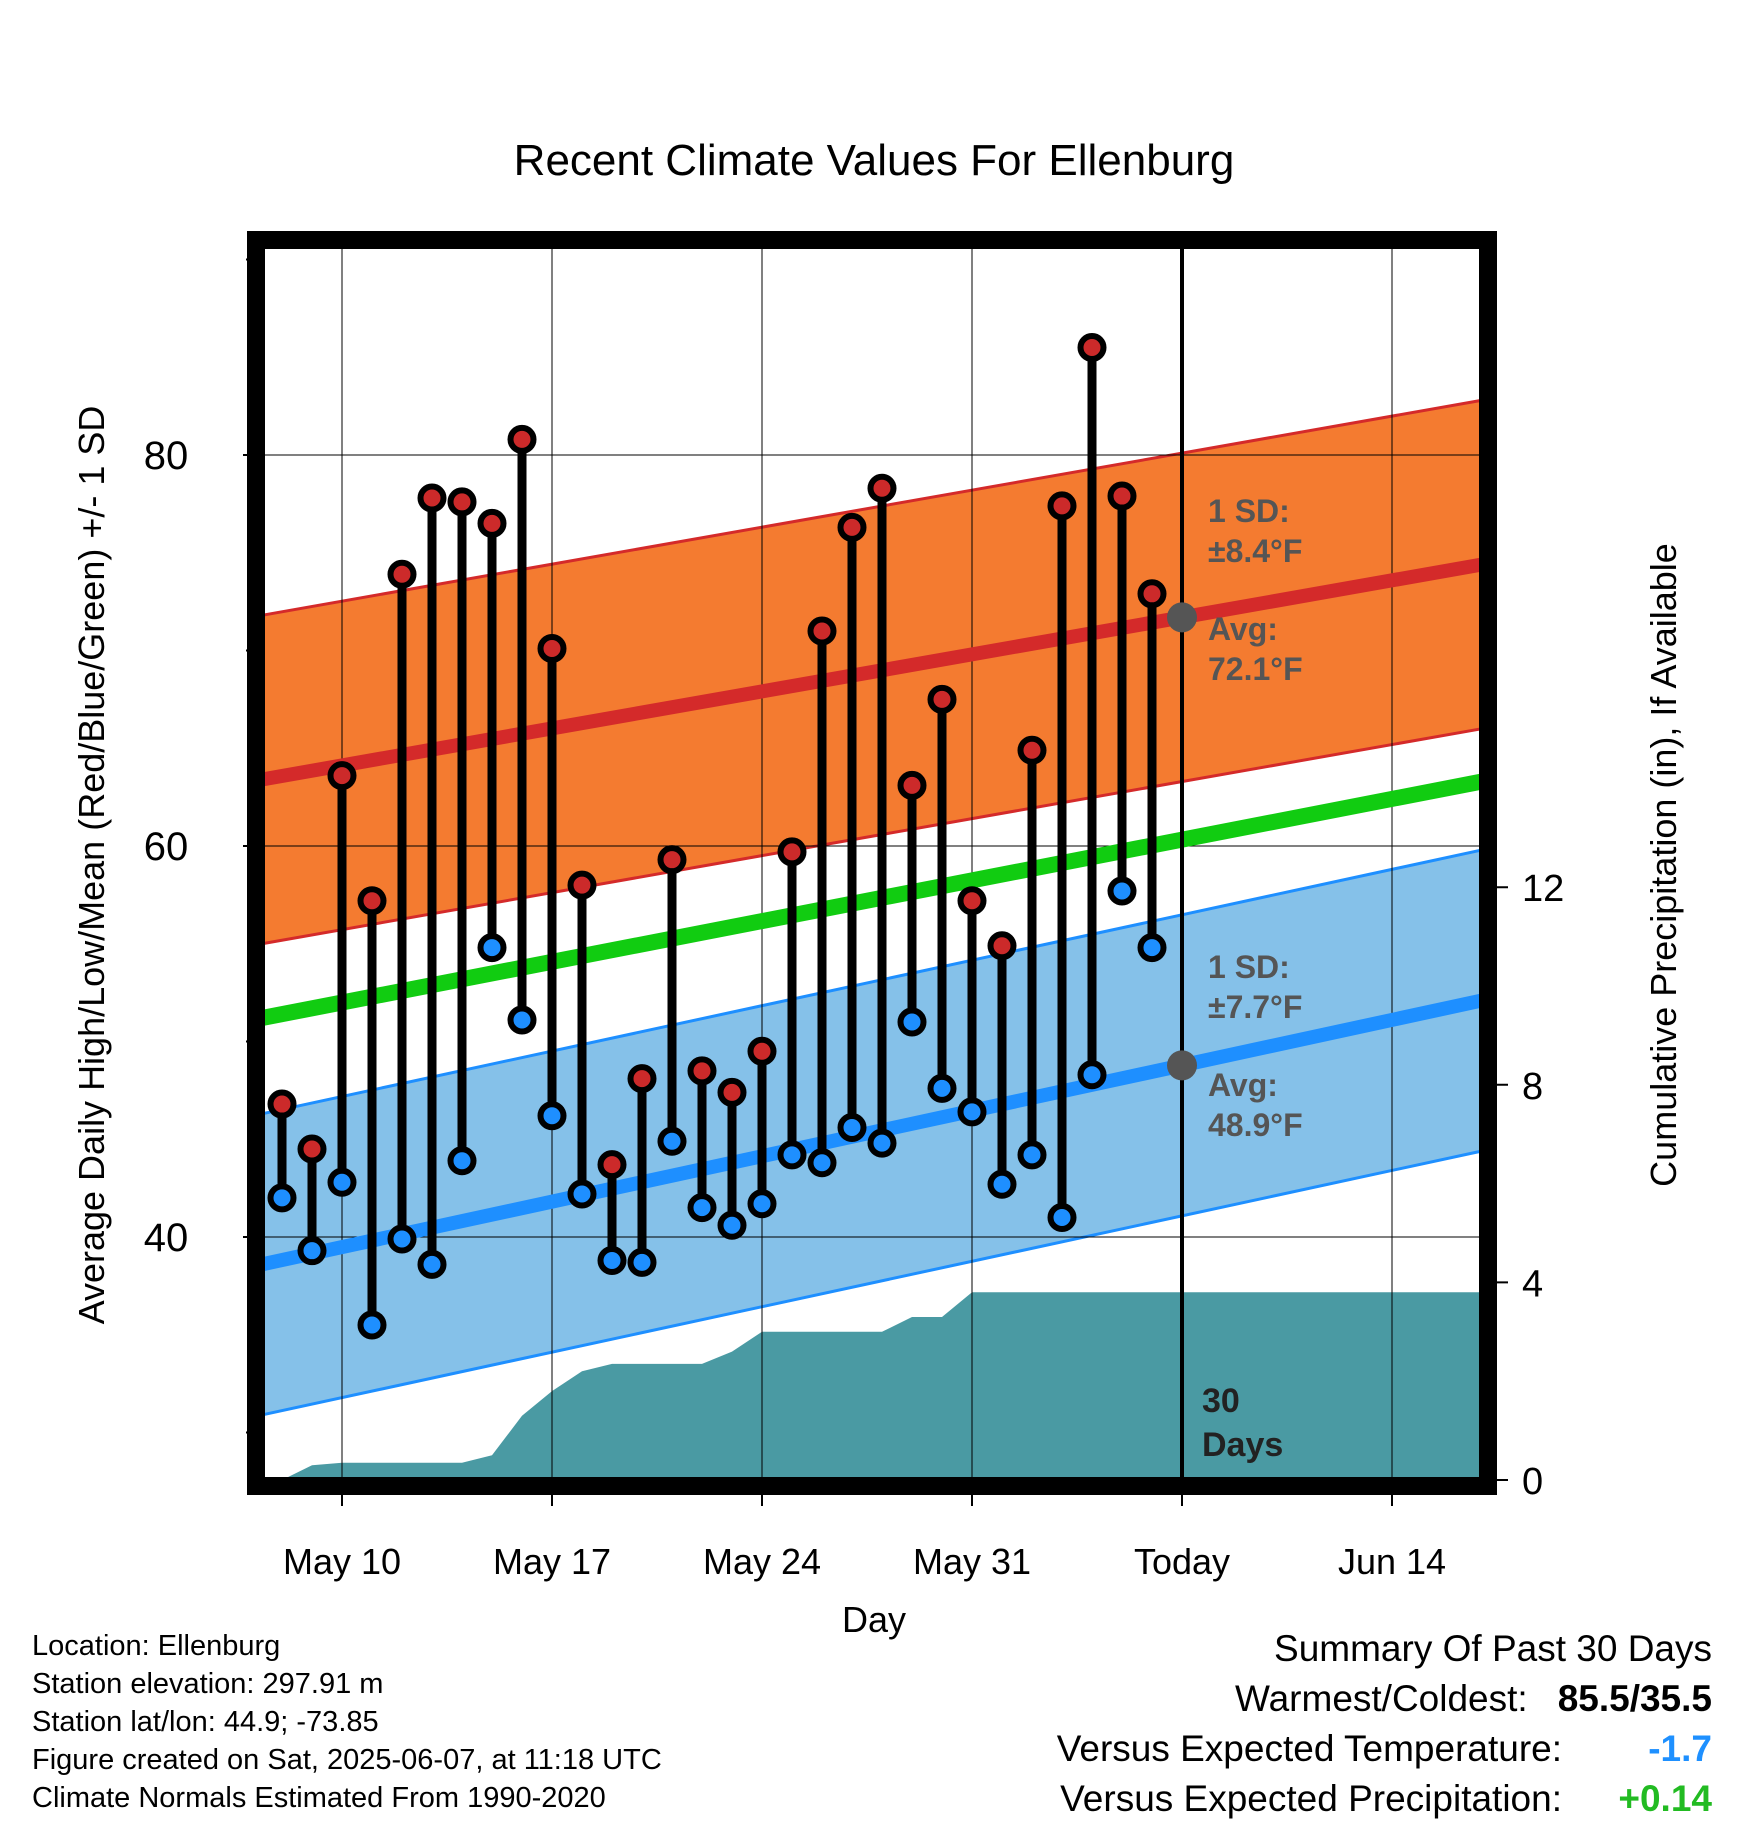 The height and width of the screenshot is (1828, 1748). I want to click on precip-row: Versus Expected Precipitation: +0.14, so click(1384, 1799).